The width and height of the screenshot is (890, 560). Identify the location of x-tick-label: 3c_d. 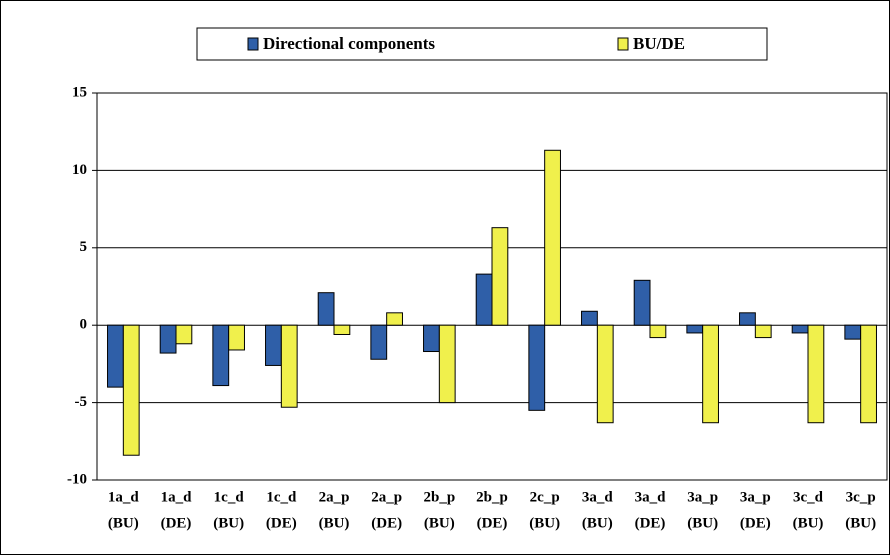
(808, 497).